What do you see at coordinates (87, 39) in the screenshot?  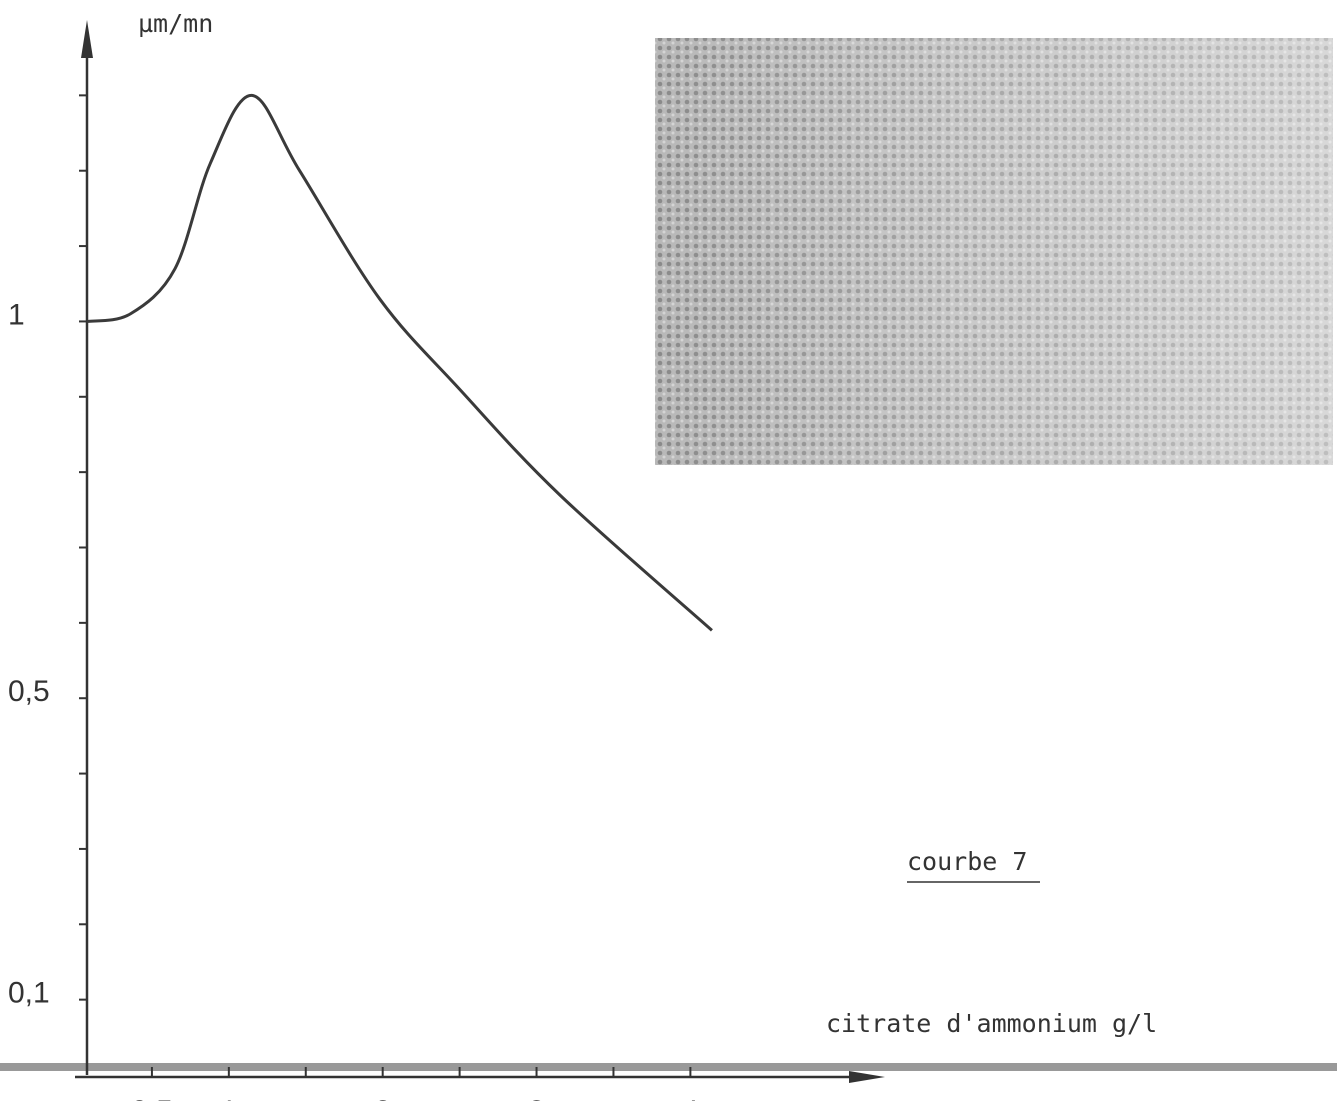 I see `y-arrow` at bounding box center [87, 39].